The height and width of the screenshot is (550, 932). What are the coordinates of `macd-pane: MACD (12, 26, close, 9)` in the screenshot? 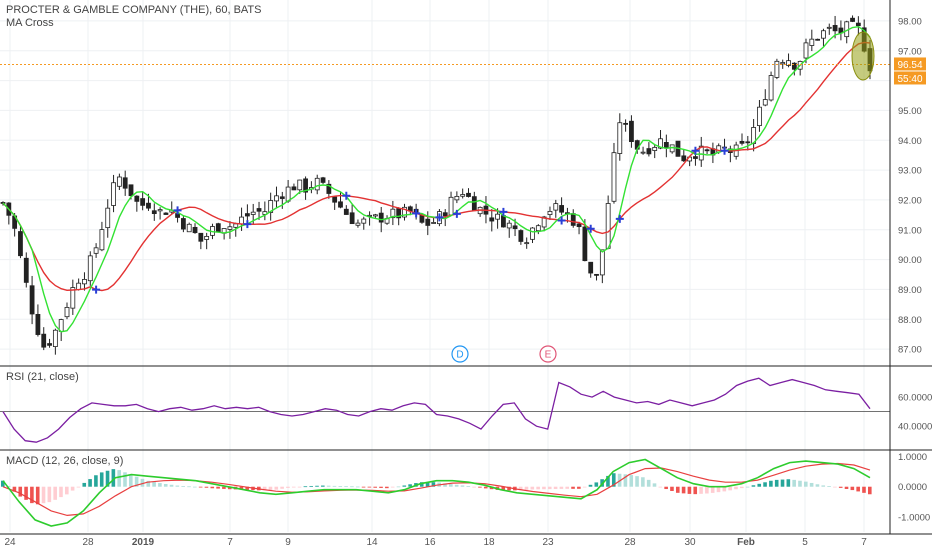 It's located at (436, 491).